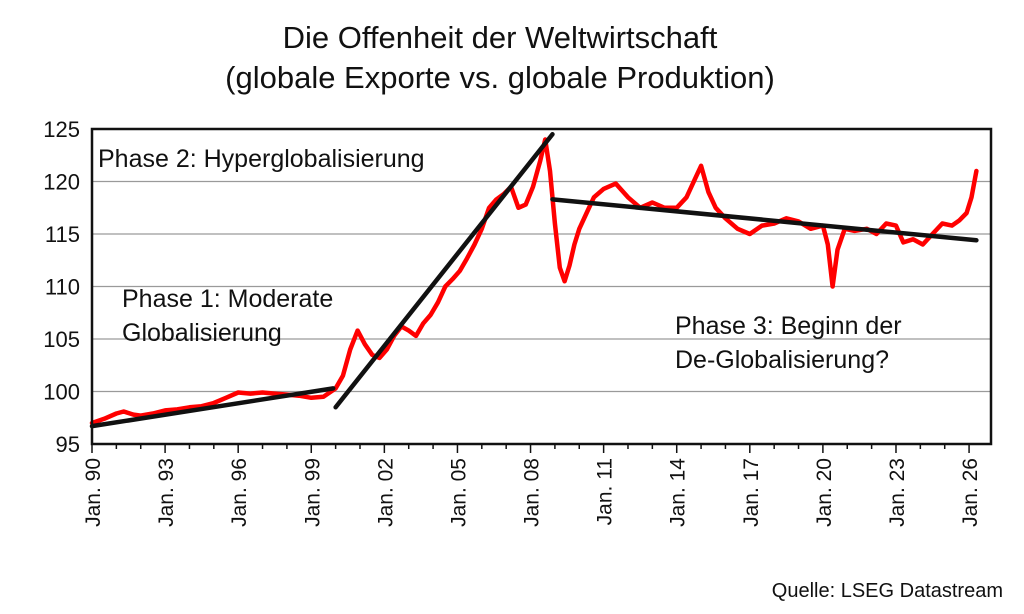 The image size is (1024, 614). I want to click on y-tick-label: 120, so click(61, 182).